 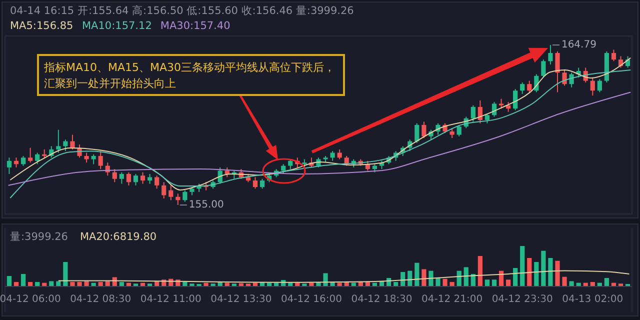 What do you see at coordinates (206, 205) in the screenshot?
I see `annotation: 155.00` at bounding box center [206, 205].